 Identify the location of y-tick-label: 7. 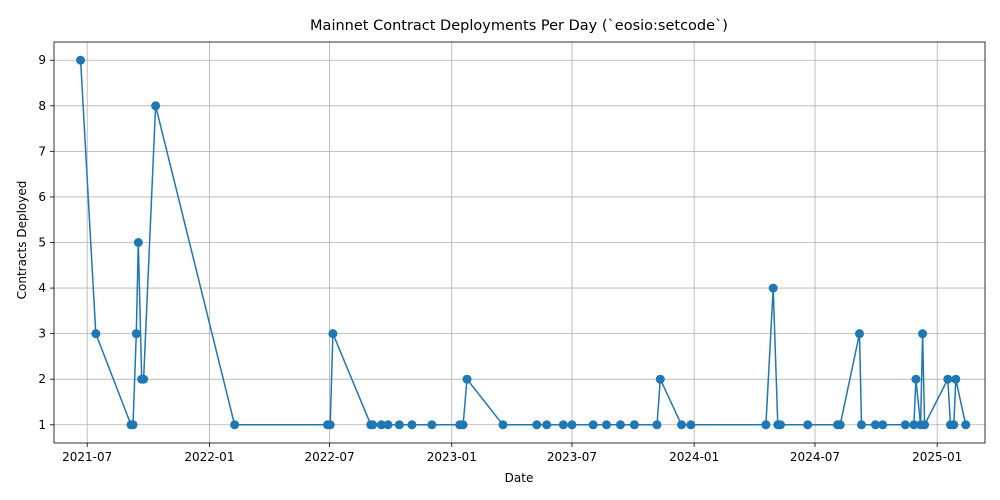
(42, 151).